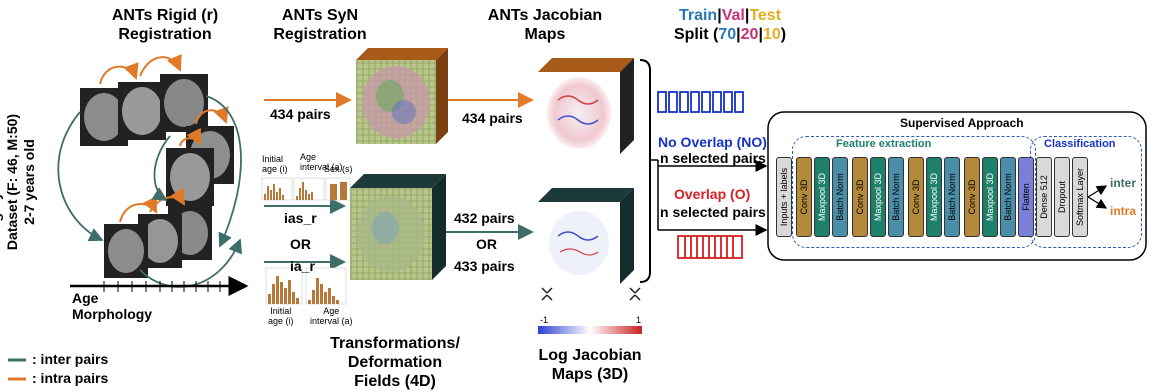 This screenshot has width=1151, height=392. Describe the element at coordinates (884, 144) in the screenshot. I see `feature-extraction-label: Feature extraction` at that location.